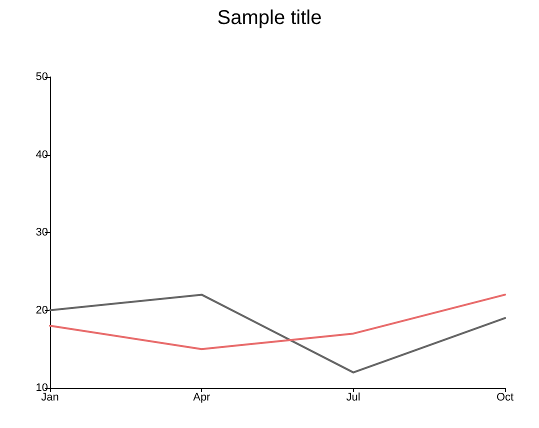 The height and width of the screenshot is (428, 539). Describe the element at coordinates (42, 388) in the screenshot. I see `y-tick-label: 10` at that location.